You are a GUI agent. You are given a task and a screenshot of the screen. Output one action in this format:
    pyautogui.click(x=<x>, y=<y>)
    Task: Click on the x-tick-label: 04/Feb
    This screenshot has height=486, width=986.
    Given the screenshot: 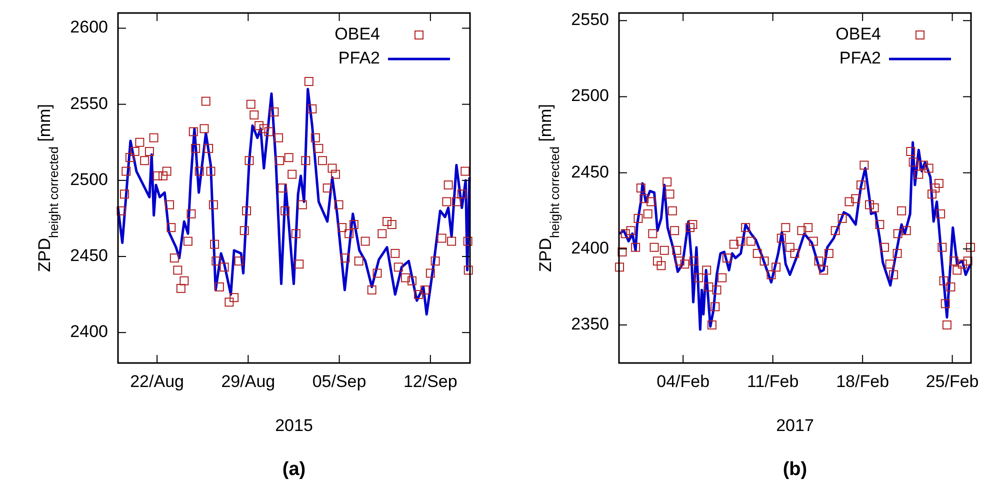 What is the action you would take?
    pyautogui.click(x=683, y=381)
    